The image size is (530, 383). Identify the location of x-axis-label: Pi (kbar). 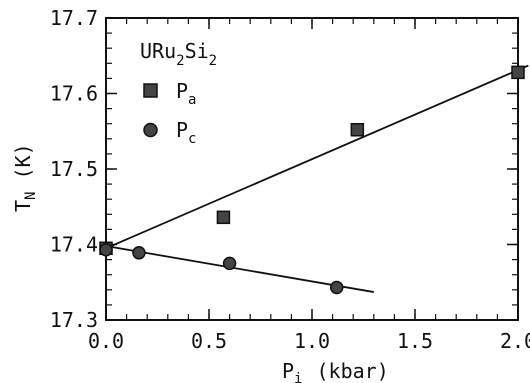
(335, 371).